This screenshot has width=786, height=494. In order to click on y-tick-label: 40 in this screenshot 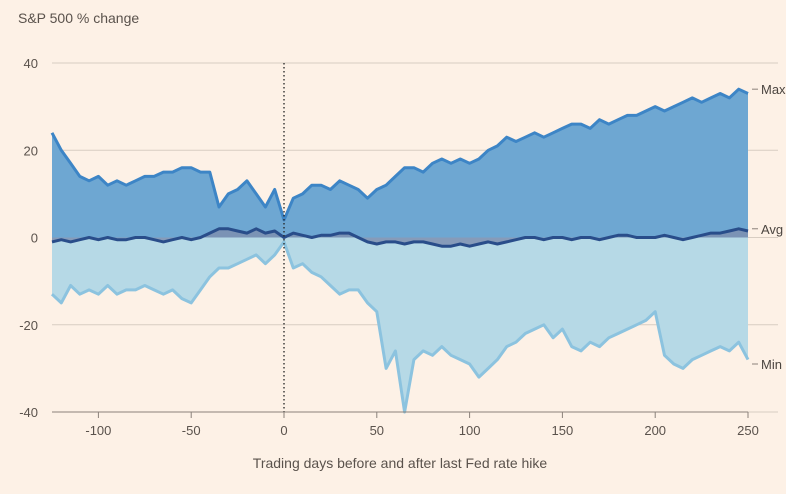, I will do `click(31, 63)`.